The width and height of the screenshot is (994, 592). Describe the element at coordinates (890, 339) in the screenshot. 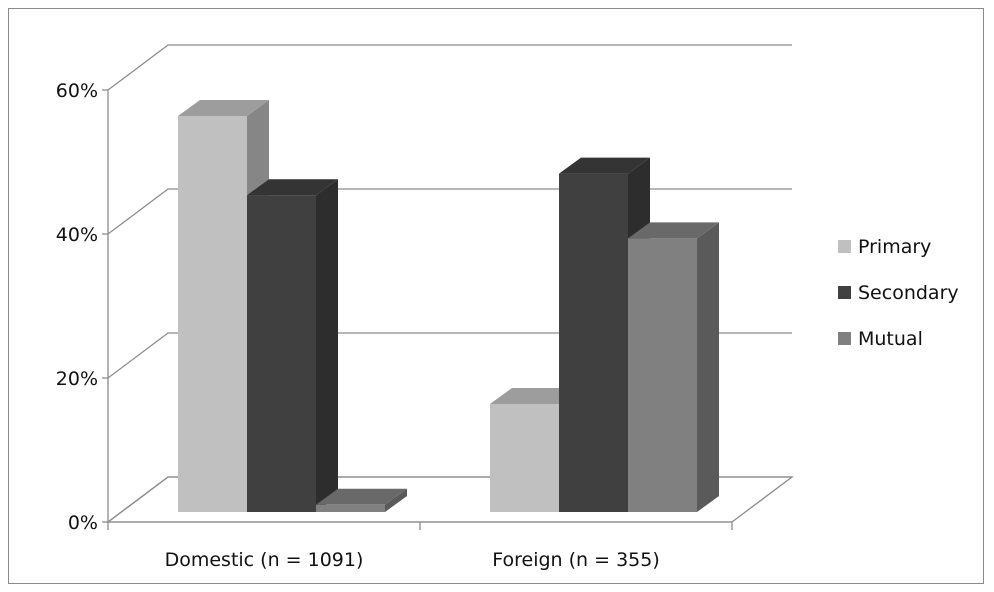

I see `legend-label: Mutual` at that location.